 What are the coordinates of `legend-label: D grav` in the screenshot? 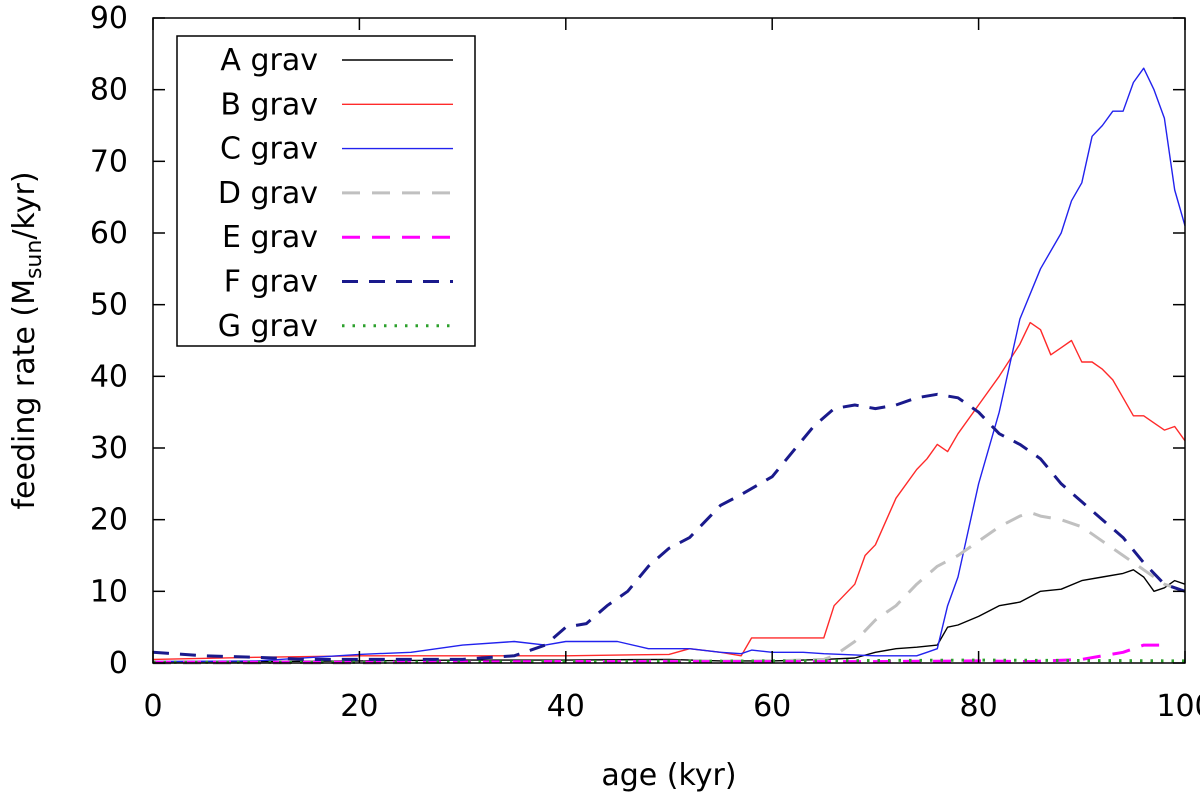 It's located at (268, 193).